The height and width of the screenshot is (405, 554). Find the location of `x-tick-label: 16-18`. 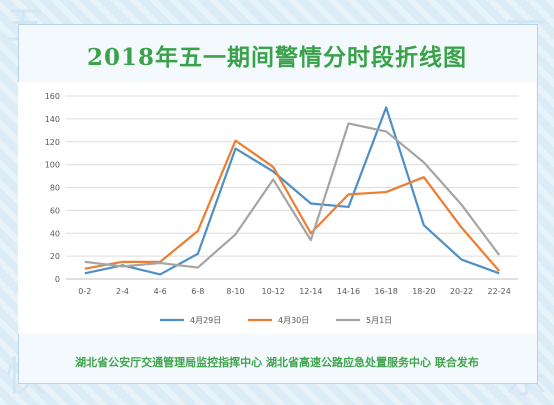

x-tick-label: 16-18 is located at coordinates (386, 291).